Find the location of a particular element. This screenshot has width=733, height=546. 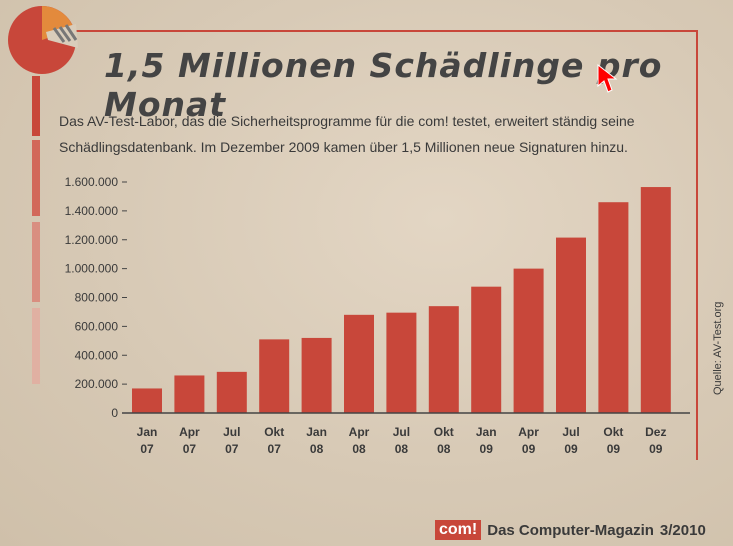

x-tick-label: Jul 08 is located at coordinates (401, 440).